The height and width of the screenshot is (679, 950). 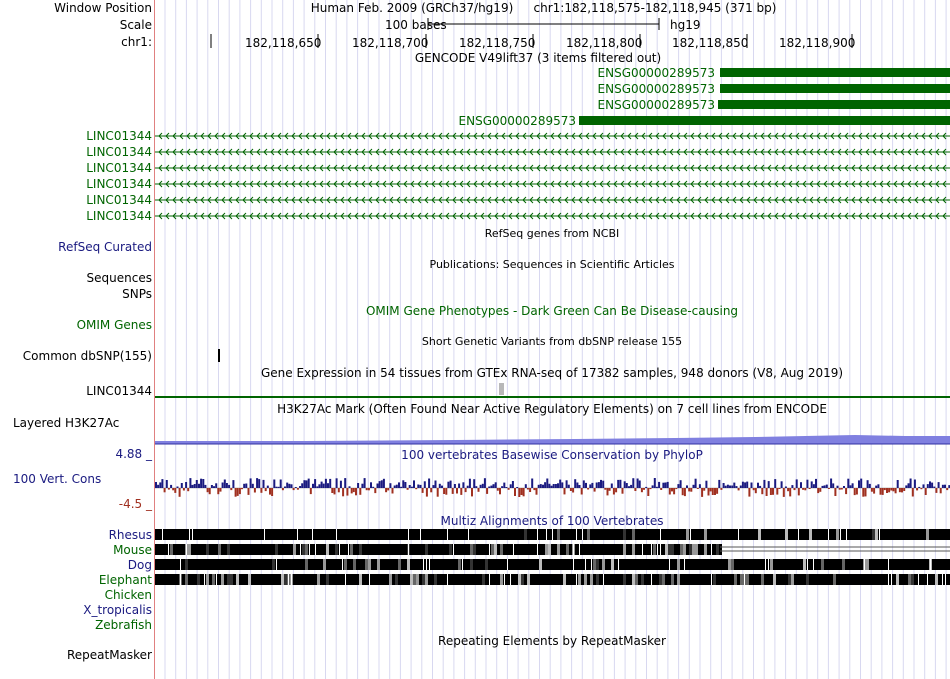 What do you see at coordinates (412, 8) in the screenshot?
I see `assembly-title: Human Feb. 2009 (GRCh37/hg19)` at bounding box center [412, 8].